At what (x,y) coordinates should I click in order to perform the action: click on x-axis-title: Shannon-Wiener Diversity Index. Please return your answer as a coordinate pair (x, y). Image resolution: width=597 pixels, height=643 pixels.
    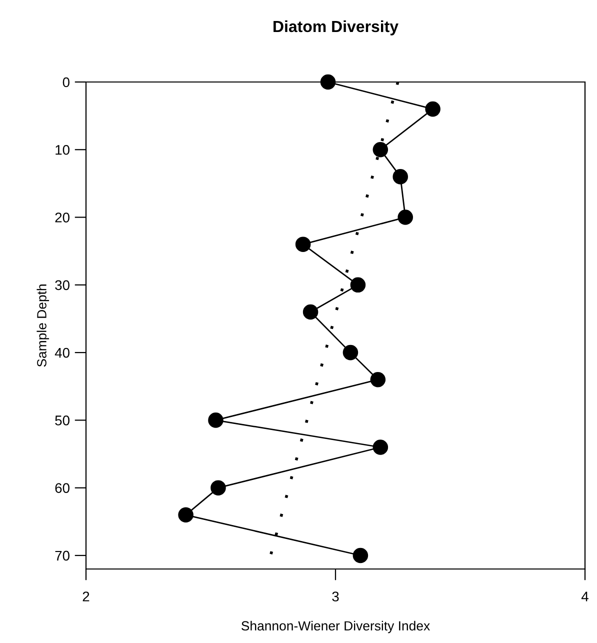
    Looking at the image, I should click on (336, 627).